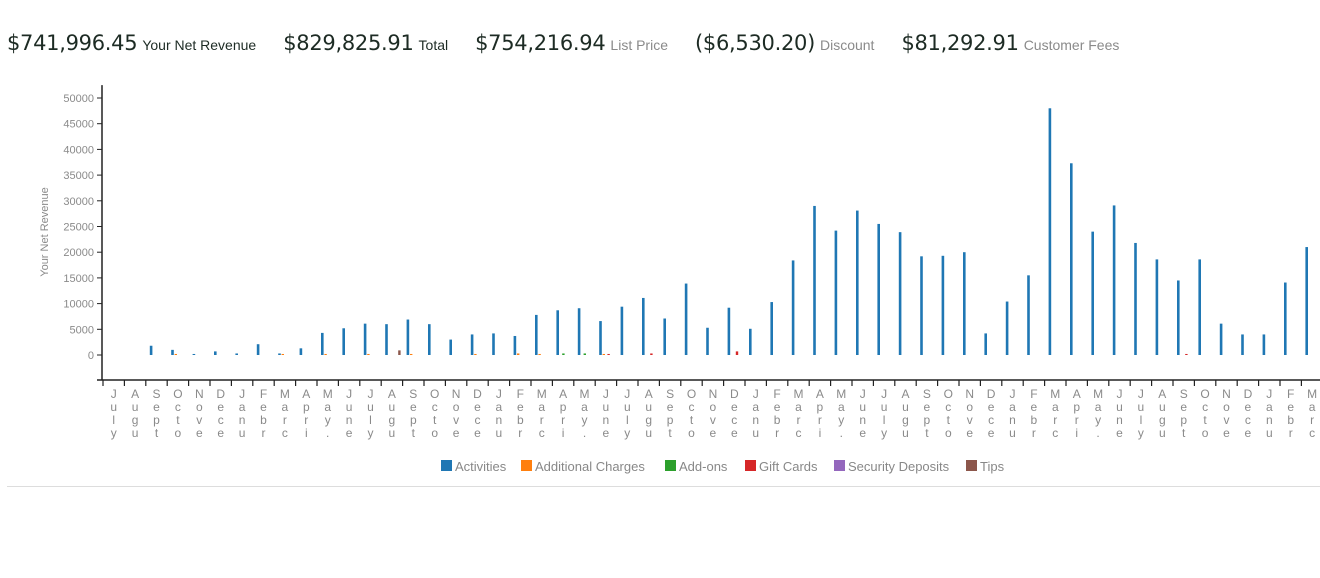  I want to click on net-revenue-stat: $741,996.45 Your Net Revenue, so click(131, 43).